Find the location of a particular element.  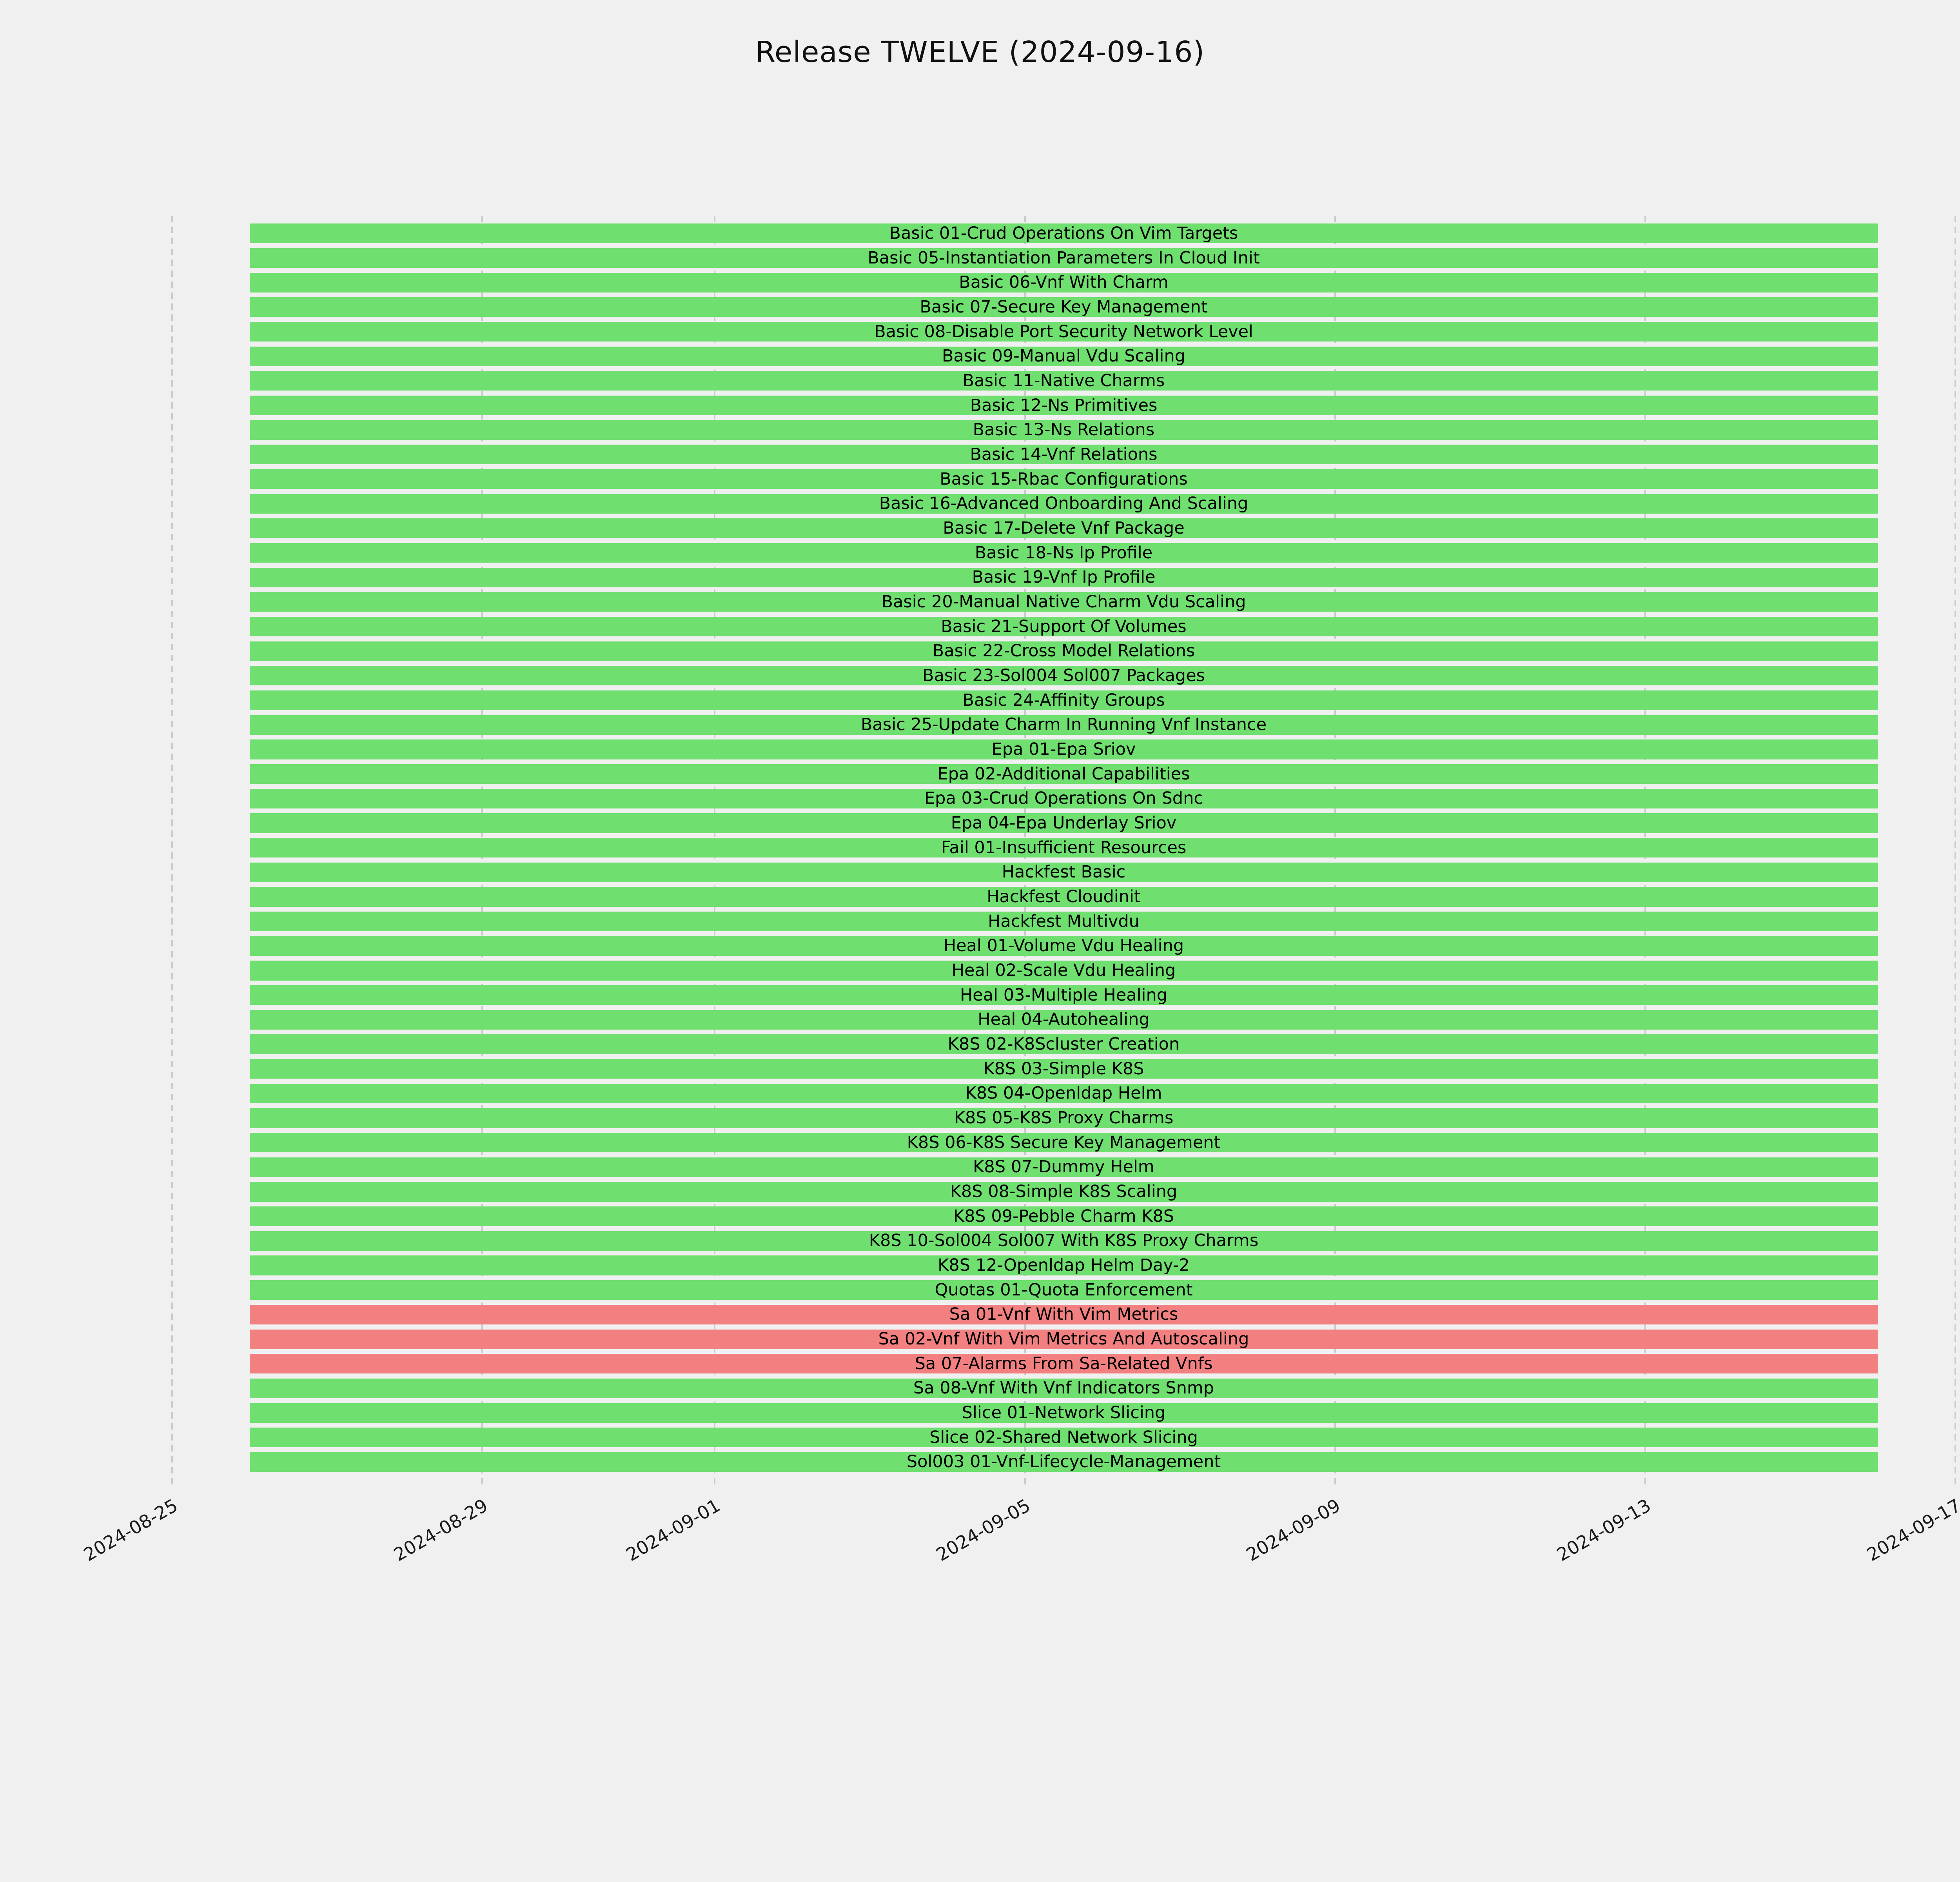

task-row: Quotas 01-Quota Enforcement is located at coordinates (1063, 1290).